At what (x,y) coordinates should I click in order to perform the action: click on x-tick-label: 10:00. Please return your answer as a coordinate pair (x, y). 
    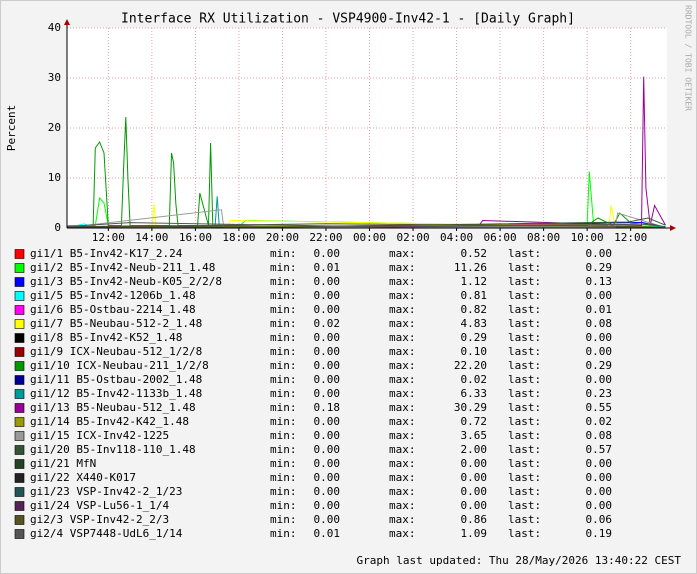
    Looking at the image, I should click on (587, 237).